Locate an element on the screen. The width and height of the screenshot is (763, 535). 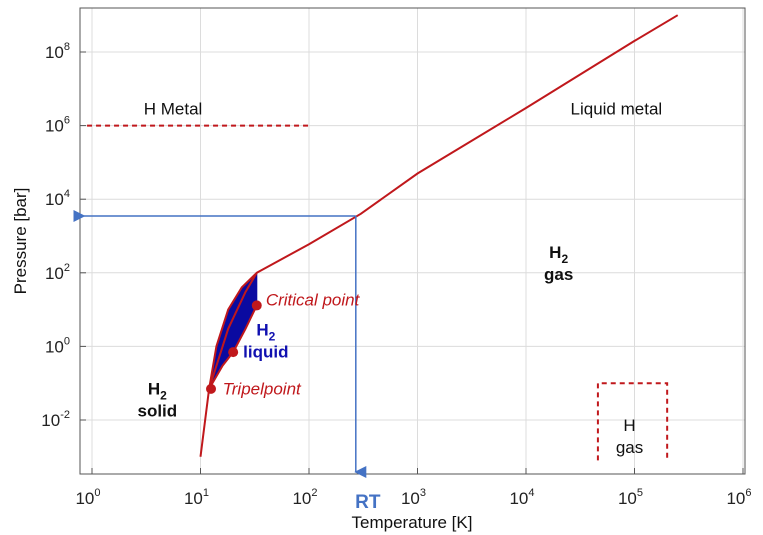
x-tick-label: 10⁵ is located at coordinates (630, 497).